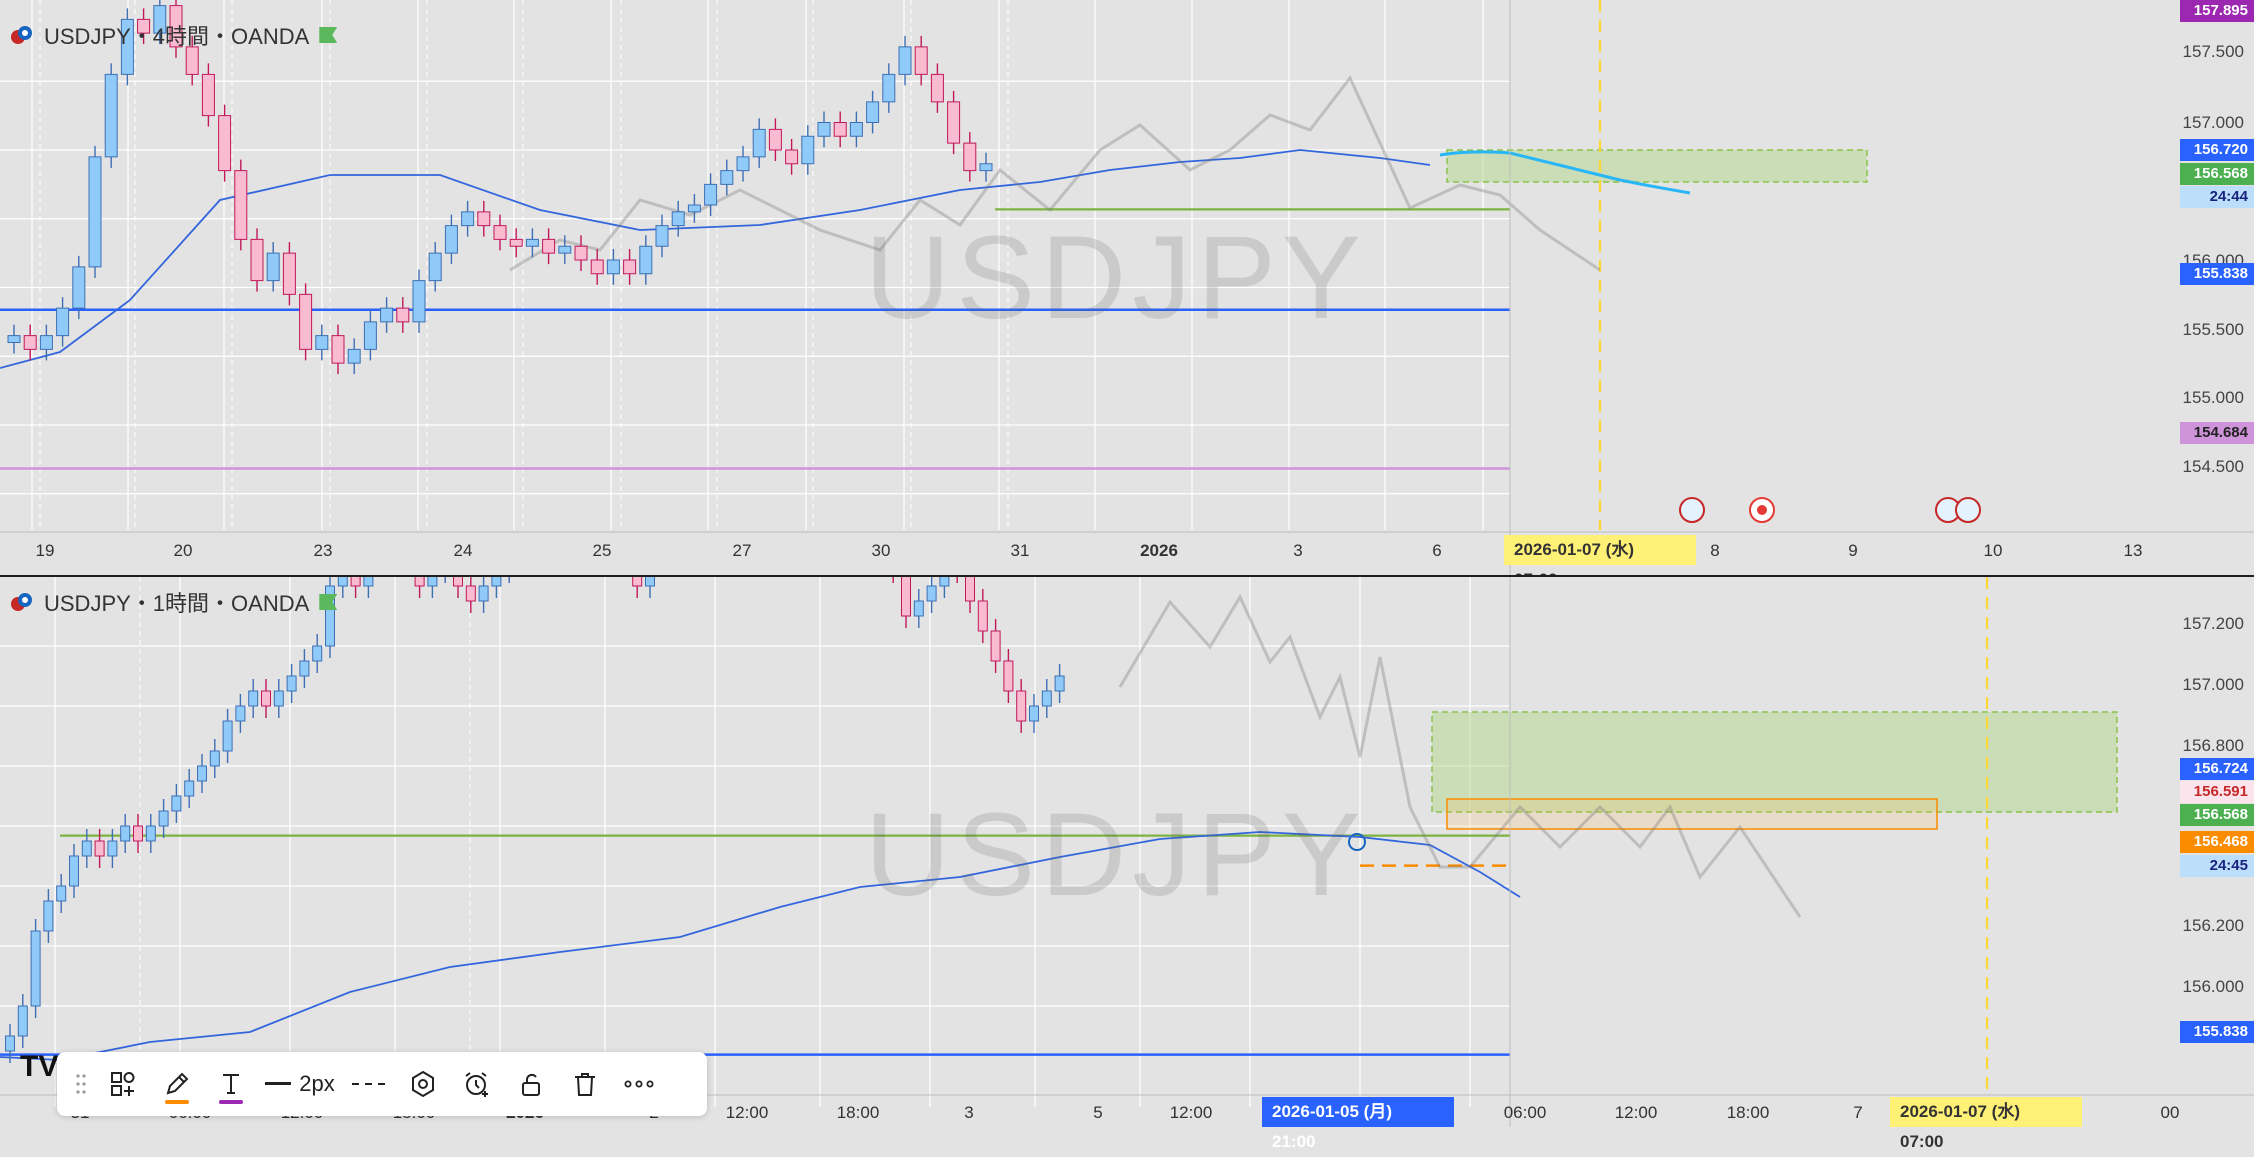 The image size is (2254, 1157). I want to click on trash-icon, so click(585, 1084).